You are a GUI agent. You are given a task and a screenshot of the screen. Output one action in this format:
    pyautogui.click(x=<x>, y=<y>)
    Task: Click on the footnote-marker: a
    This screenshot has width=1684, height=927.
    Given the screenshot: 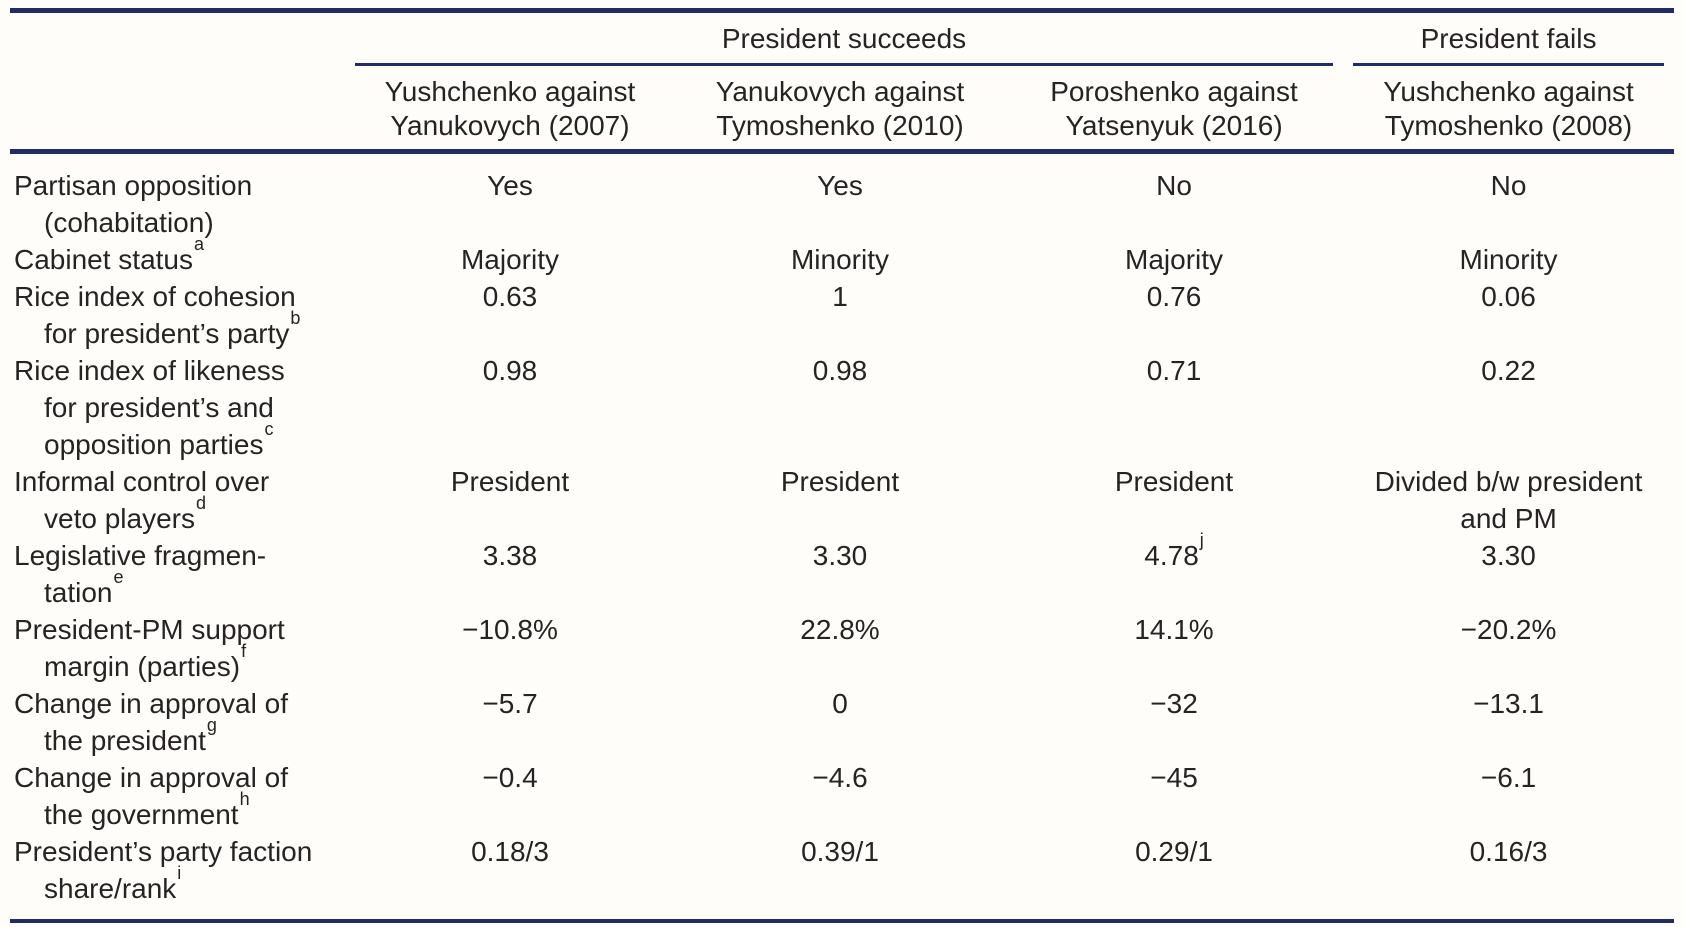 What is the action you would take?
    pyautogui.click(x=199, y=243)
    